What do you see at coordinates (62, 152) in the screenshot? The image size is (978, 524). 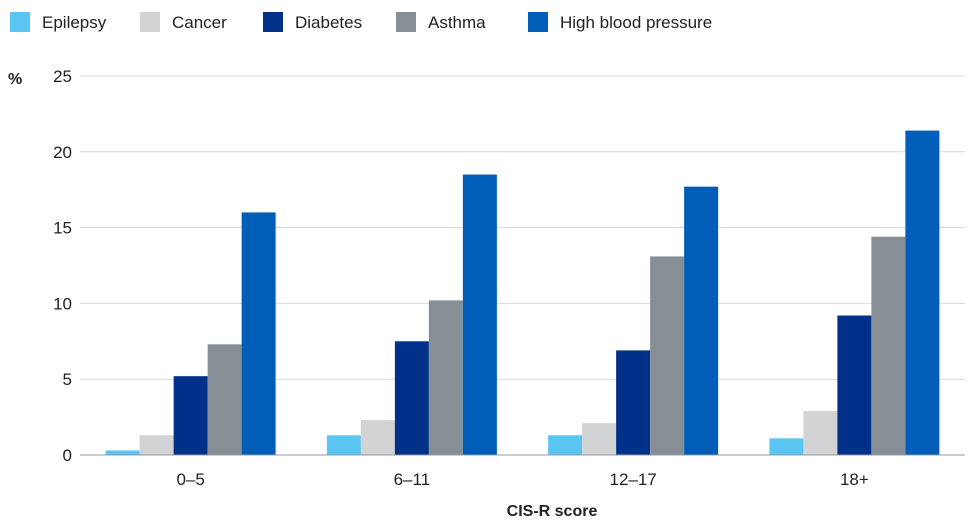 I see `y-tick-label: 20` at bounding box center [62, 152].